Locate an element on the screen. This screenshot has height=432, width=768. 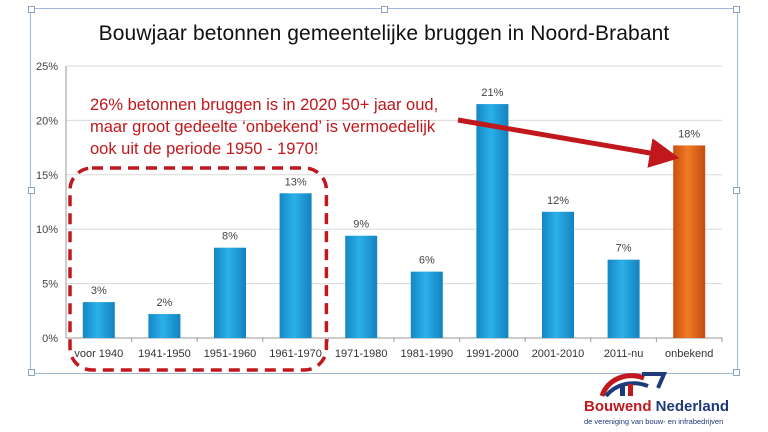
logo-name-part2: Nederland is located at coordinates (690, 406).